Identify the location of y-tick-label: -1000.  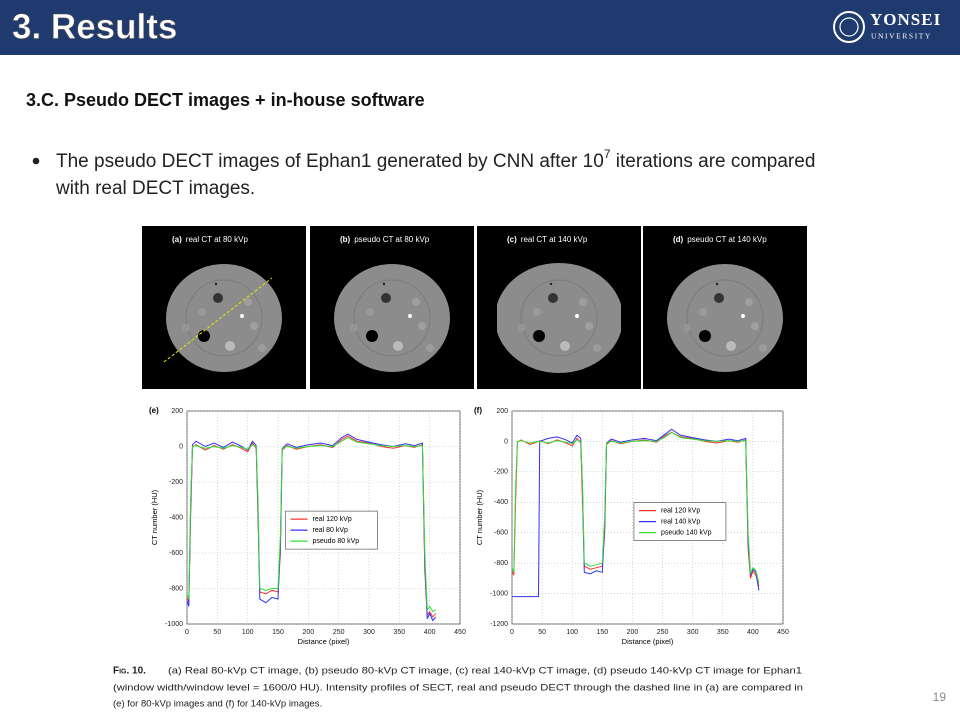
(174, 624).